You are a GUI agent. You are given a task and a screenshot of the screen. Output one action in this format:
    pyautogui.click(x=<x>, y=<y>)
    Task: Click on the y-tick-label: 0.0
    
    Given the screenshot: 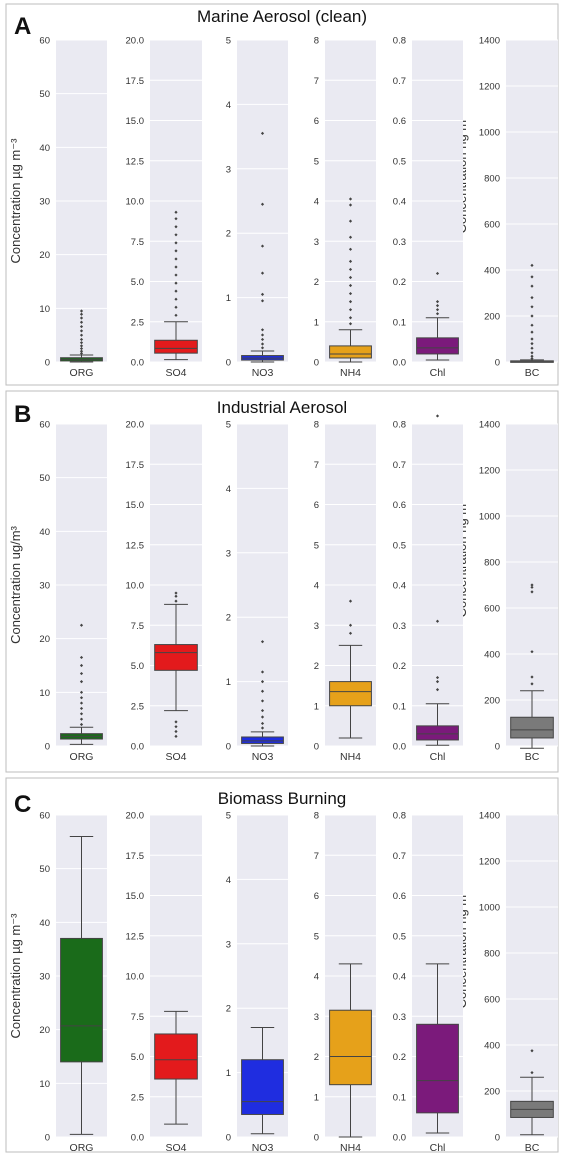 What is the action you would take?
    pyautogui.click(x=399, y=1138)
    